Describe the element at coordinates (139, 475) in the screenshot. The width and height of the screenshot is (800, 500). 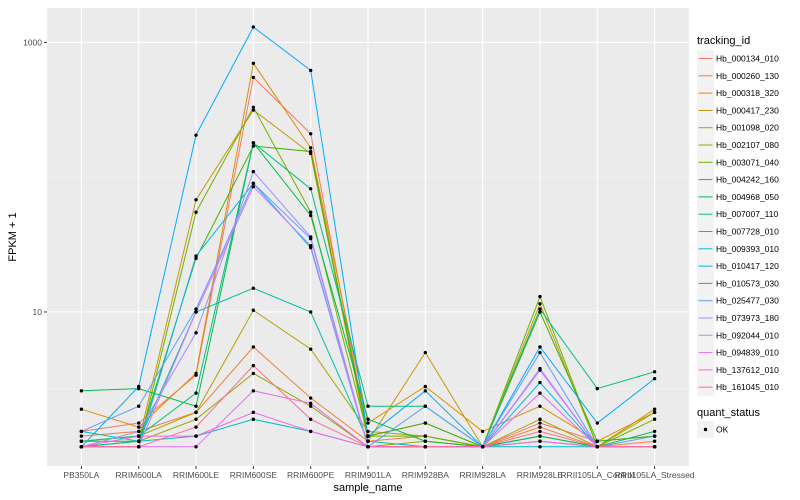
I see `x-tick-label: RRIM600LA` at that location.